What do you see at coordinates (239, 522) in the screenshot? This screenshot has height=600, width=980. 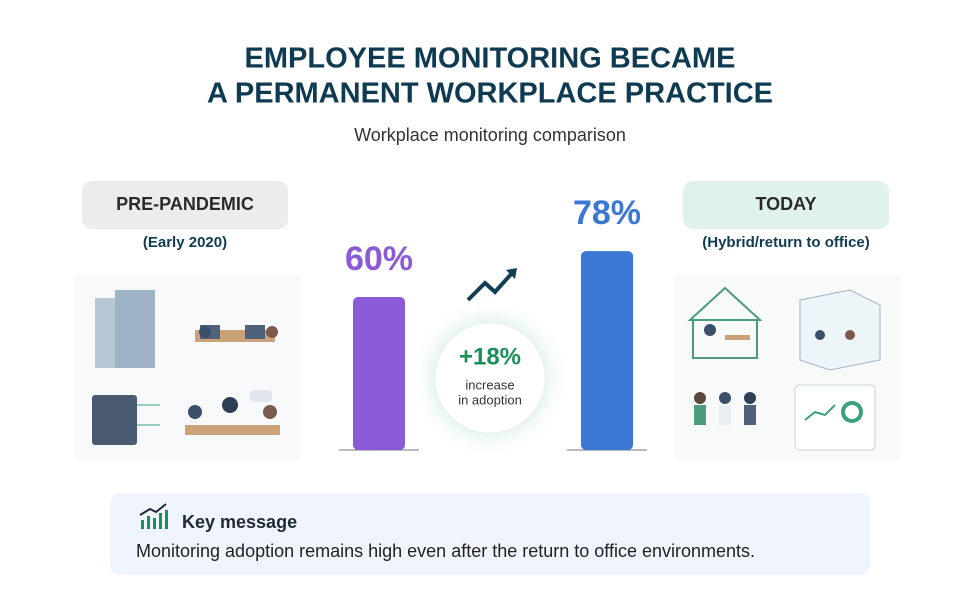 I see `key-message-title: Key message` at bounding box center [239, 522].